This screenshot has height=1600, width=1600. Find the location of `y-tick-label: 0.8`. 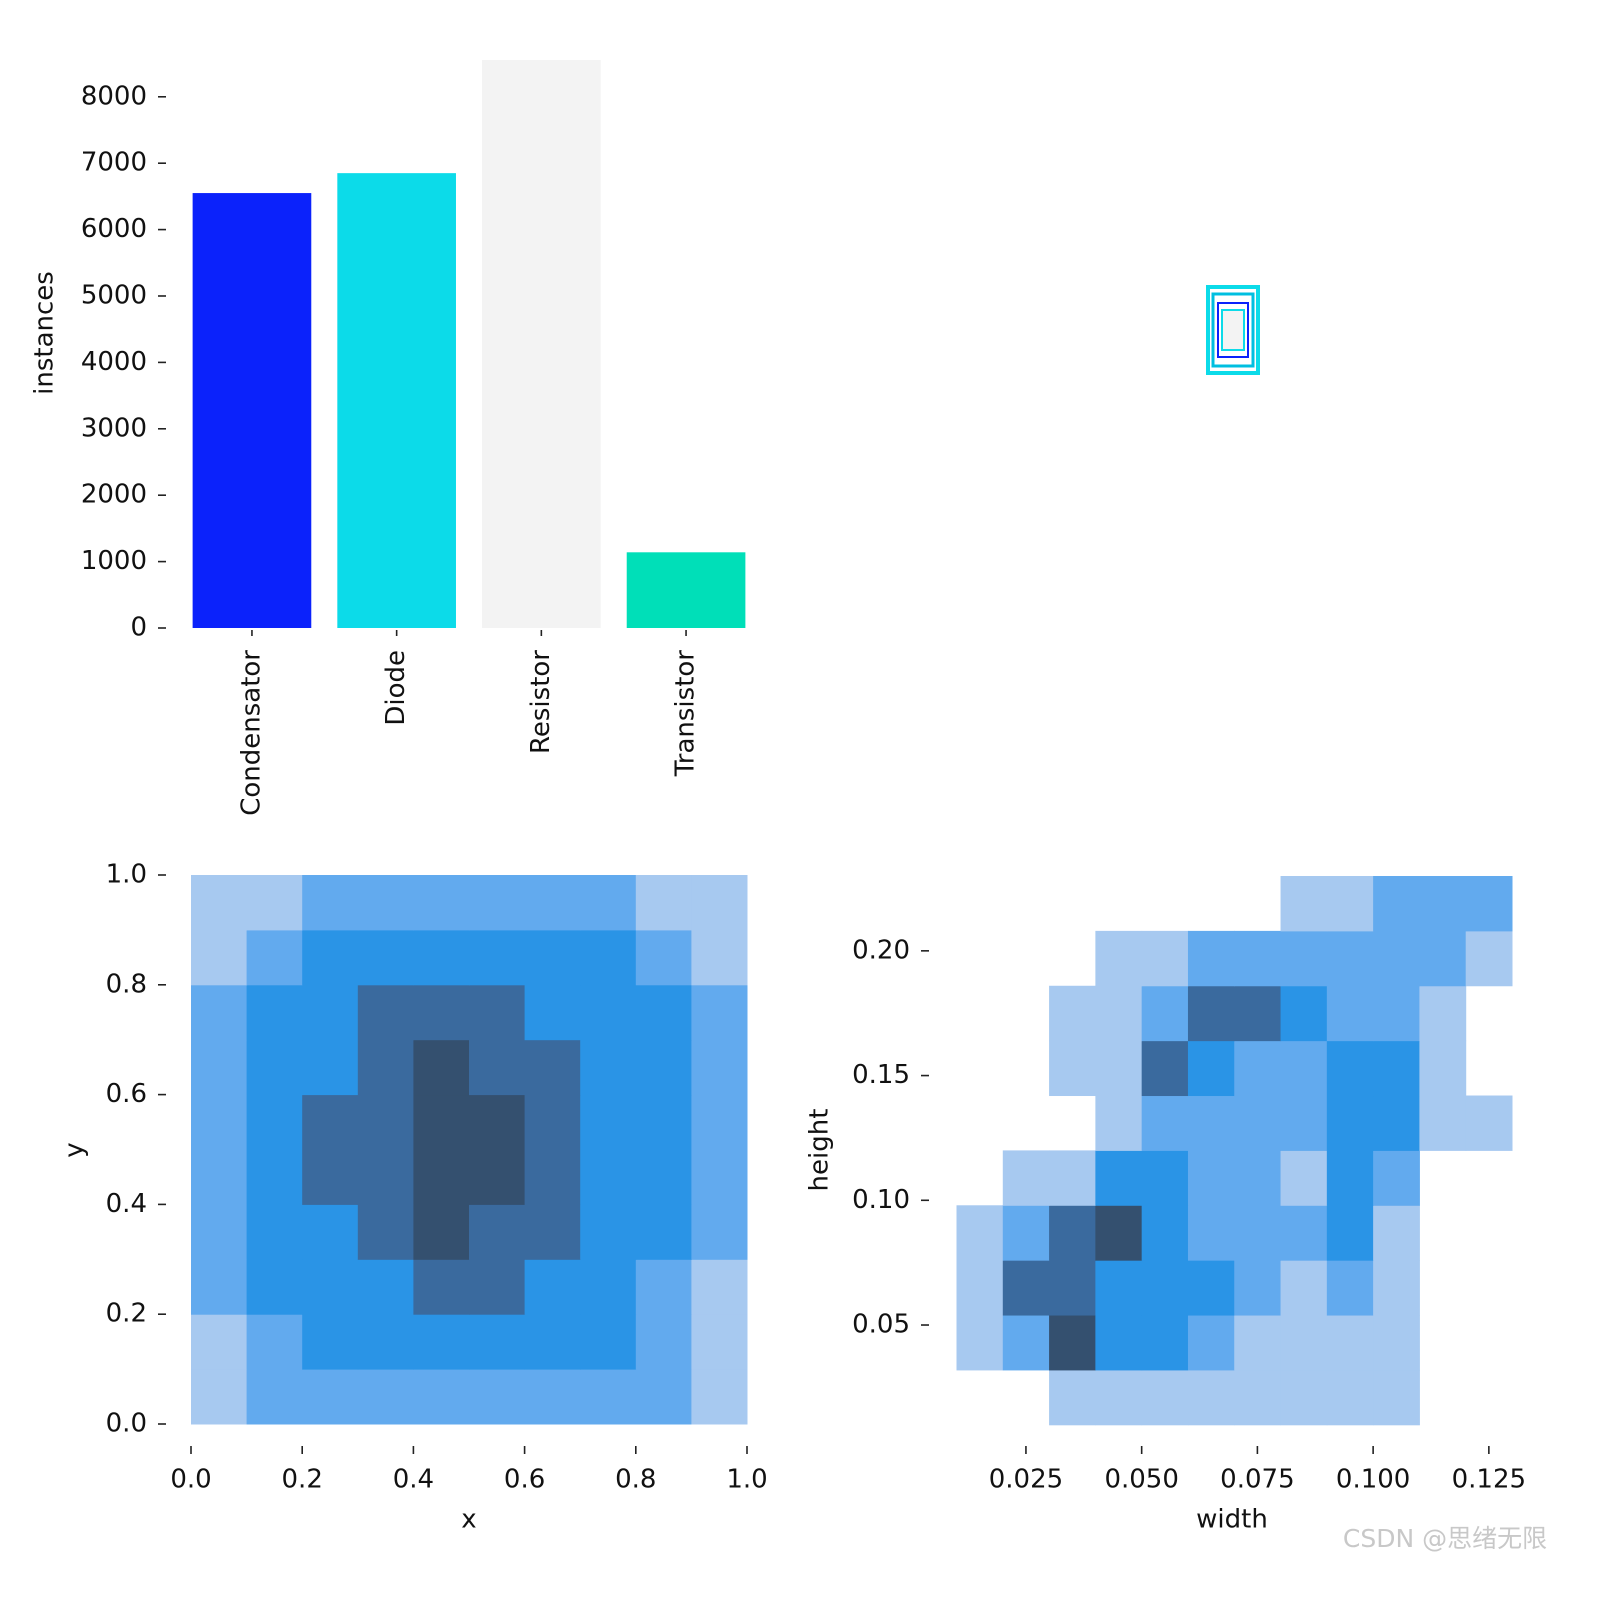

y-tick-label: 0.8 is located at coordinates (126, 984).